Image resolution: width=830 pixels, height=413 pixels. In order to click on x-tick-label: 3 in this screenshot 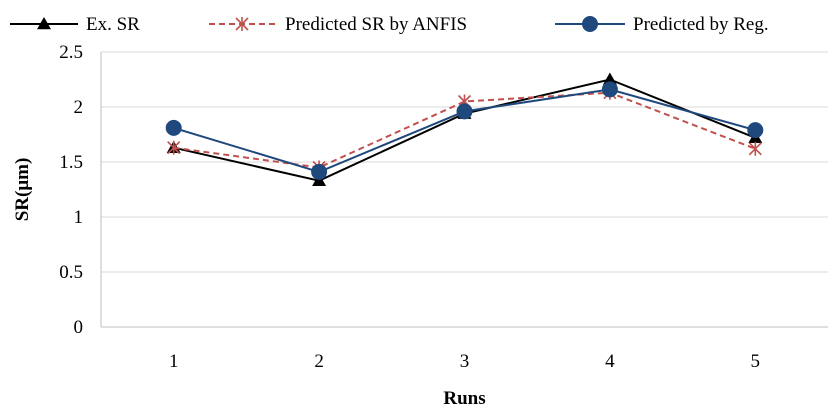, I will do `click(465, 361)`.